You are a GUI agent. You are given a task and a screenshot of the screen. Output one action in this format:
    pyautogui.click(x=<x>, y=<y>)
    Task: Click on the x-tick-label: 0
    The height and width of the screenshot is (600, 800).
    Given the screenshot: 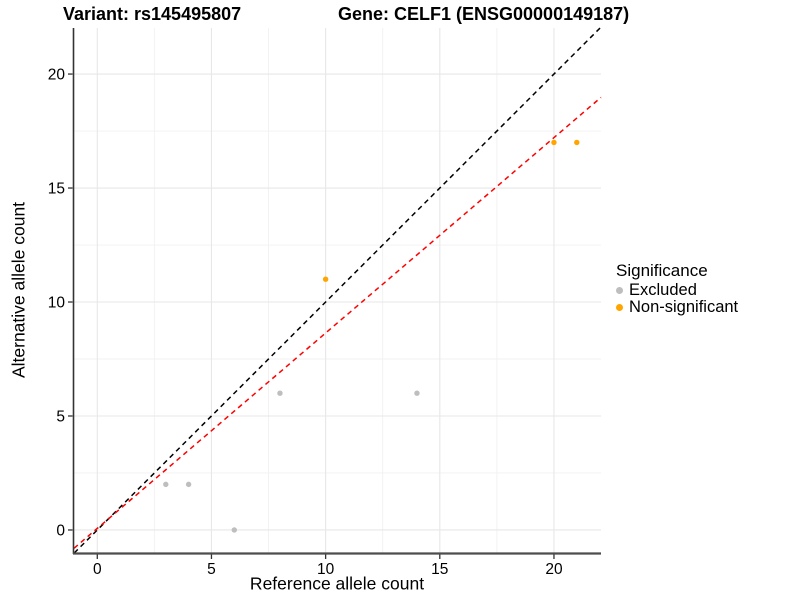 What is the action you would take?
    pyautogui.click(x=97, y=569)
    